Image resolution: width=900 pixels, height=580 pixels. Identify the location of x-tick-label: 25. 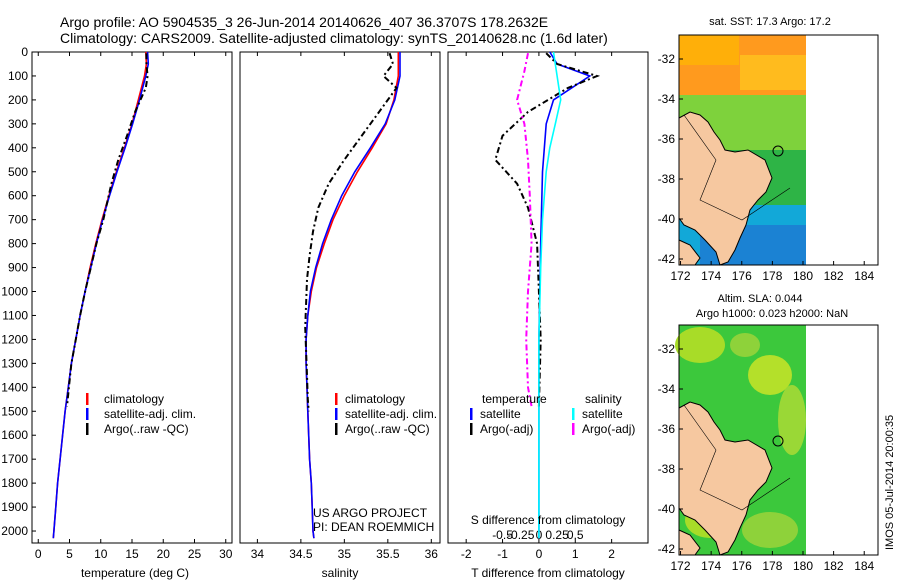
(195, 554).